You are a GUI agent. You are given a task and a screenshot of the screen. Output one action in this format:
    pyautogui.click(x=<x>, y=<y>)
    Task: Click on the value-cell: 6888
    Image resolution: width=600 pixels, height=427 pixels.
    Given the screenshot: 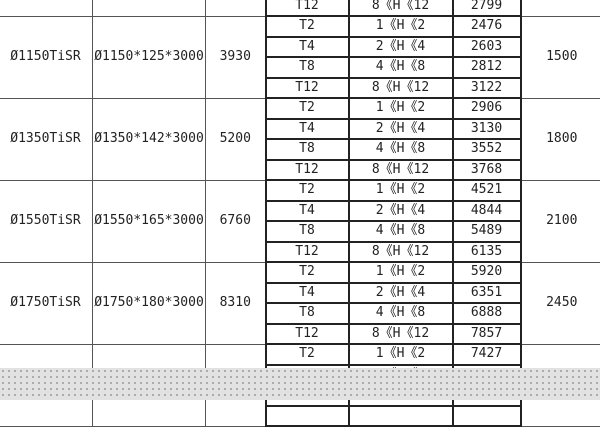 What is the action you would take?
    pyautogui.click(x=487, y=313)
    